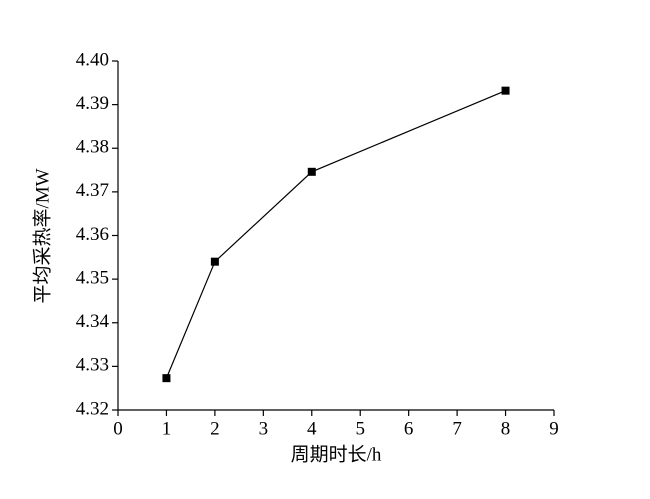 The image size is (650, 499). Describe the element at coordinates (92, 234) in the screenshot. I see `y-tick-label: 4.36` at that location.